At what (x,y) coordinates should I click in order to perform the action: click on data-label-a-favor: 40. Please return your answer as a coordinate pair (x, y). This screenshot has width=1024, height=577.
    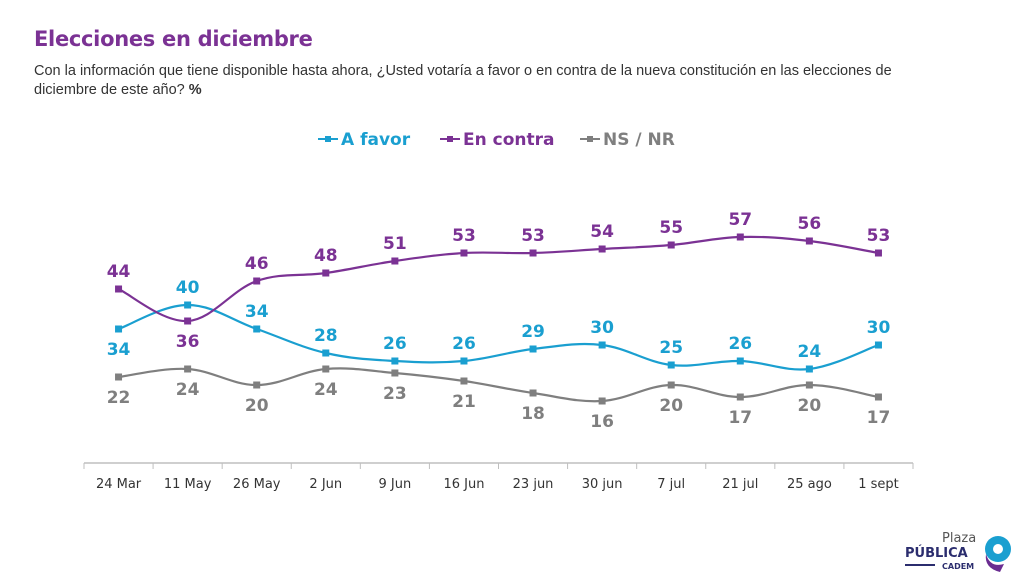
    Looking at the image, I should click on (188, 288).